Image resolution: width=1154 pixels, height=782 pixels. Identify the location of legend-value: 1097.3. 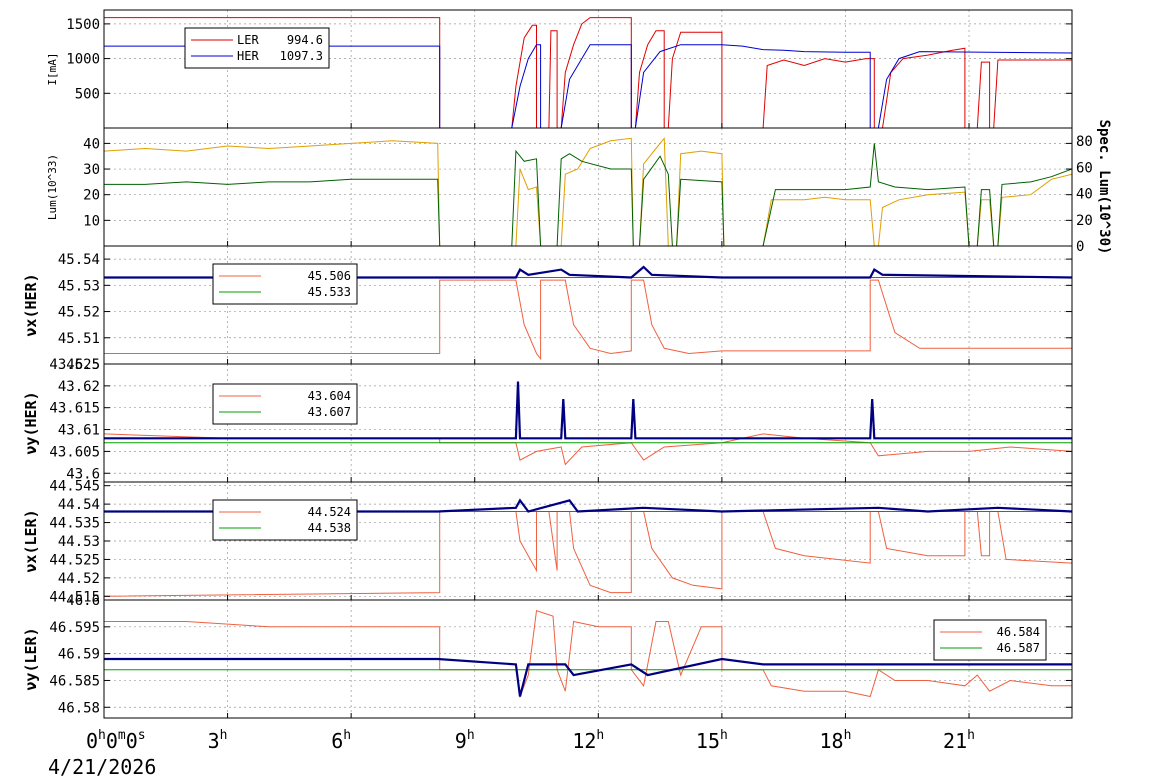
(301, 56).